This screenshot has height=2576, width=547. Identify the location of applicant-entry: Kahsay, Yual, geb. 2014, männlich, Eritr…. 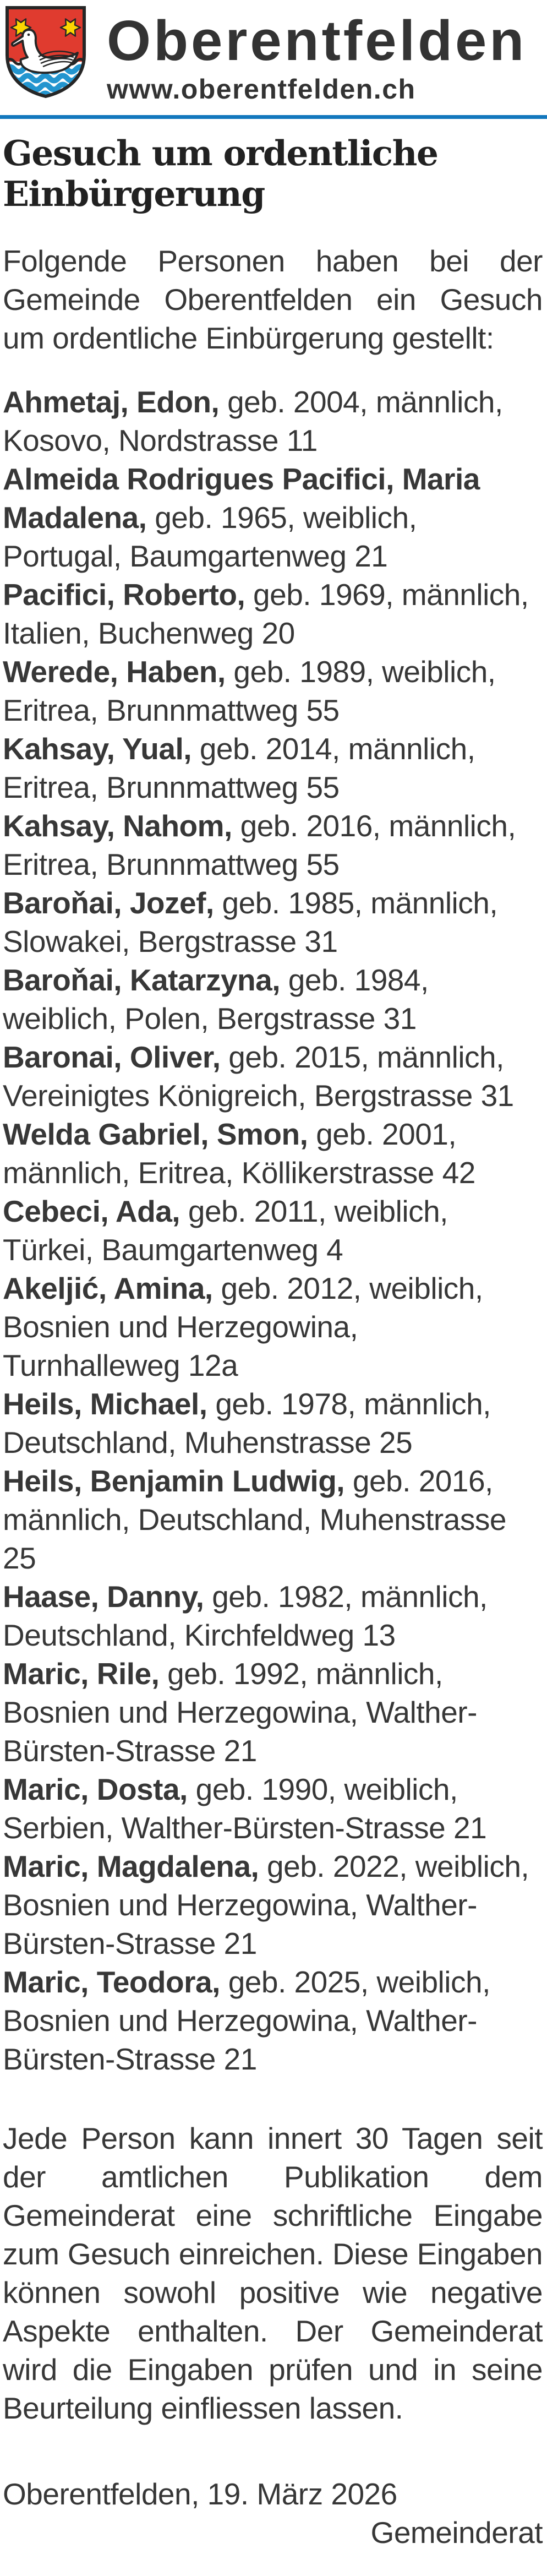
(273, 768).